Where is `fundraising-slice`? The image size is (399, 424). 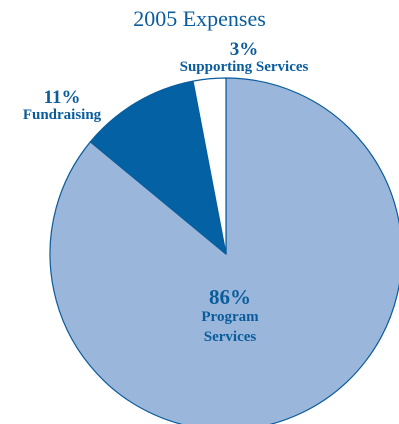
fundraising-slice is located at coordinates (158, 167).